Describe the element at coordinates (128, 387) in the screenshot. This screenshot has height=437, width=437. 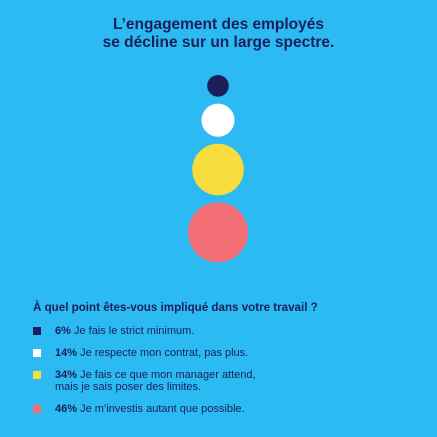
I see `legend-label-line: mais je sais poser des limites.` at that location.